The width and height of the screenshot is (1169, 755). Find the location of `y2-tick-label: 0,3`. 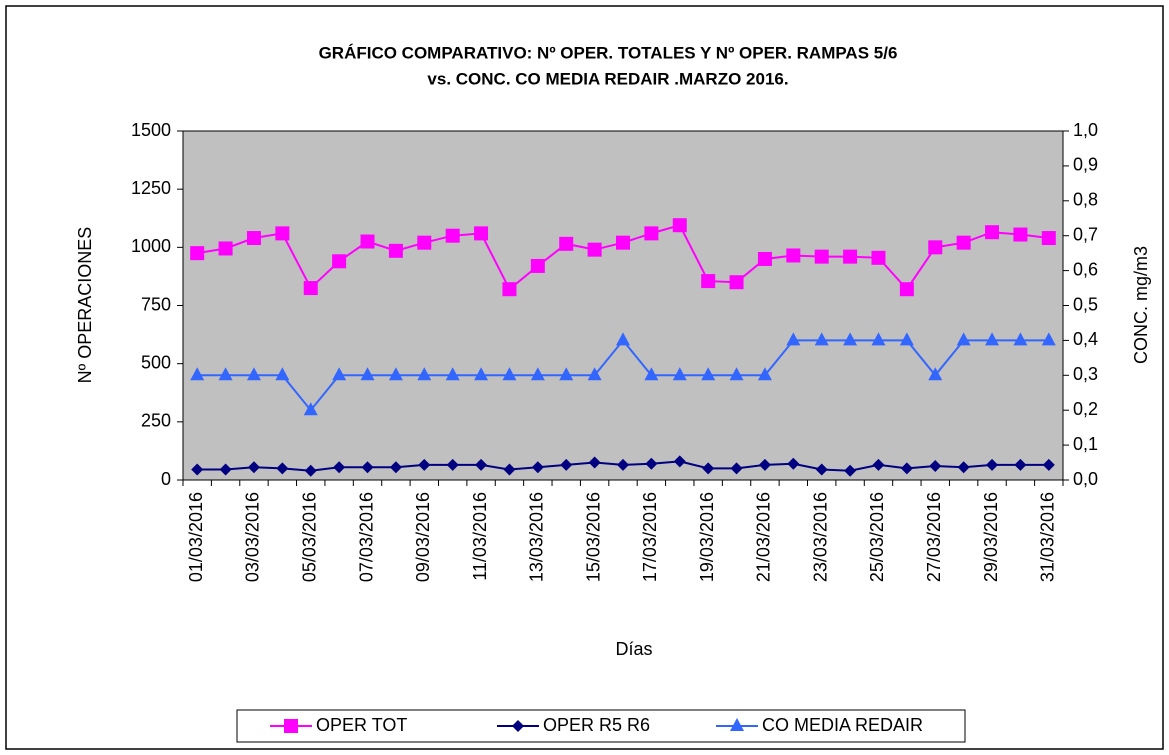

y2-tick-label: 0,3 is located at coordinates (1085, 374).